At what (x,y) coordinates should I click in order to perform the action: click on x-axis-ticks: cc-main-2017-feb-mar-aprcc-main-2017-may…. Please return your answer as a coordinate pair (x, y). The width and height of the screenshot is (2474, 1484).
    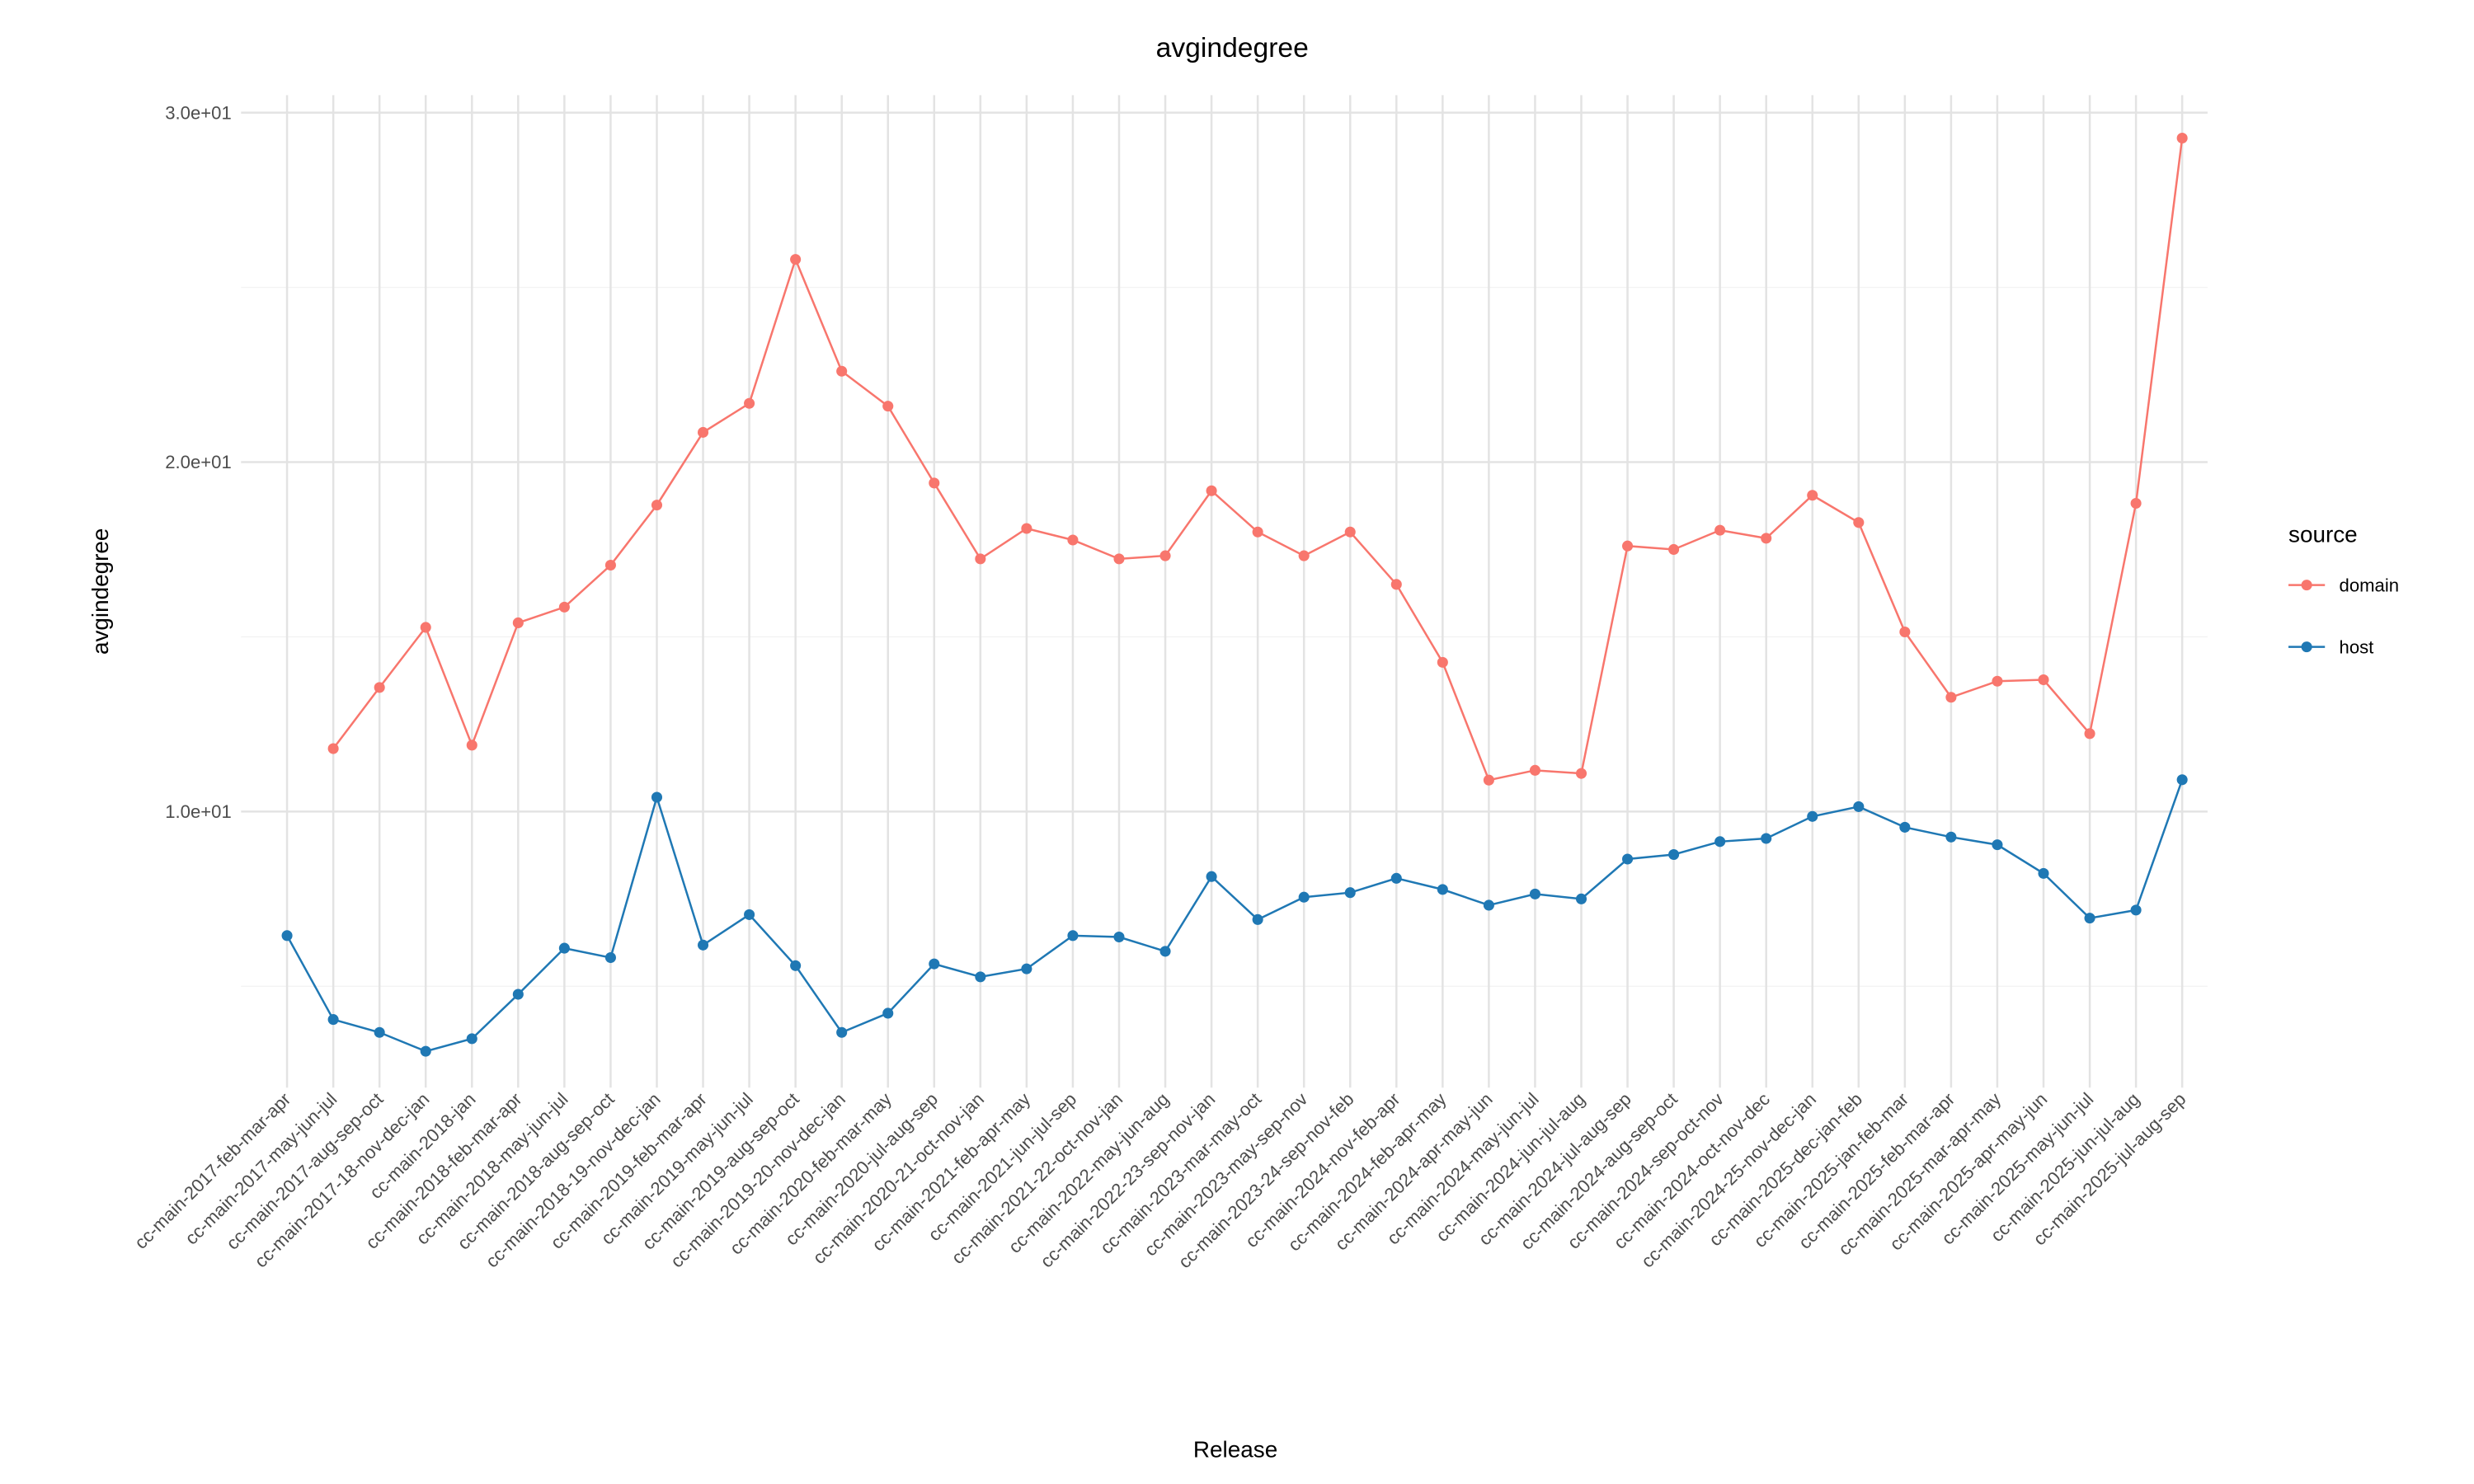
    Looking at the image, I should click on (1159, 1180).